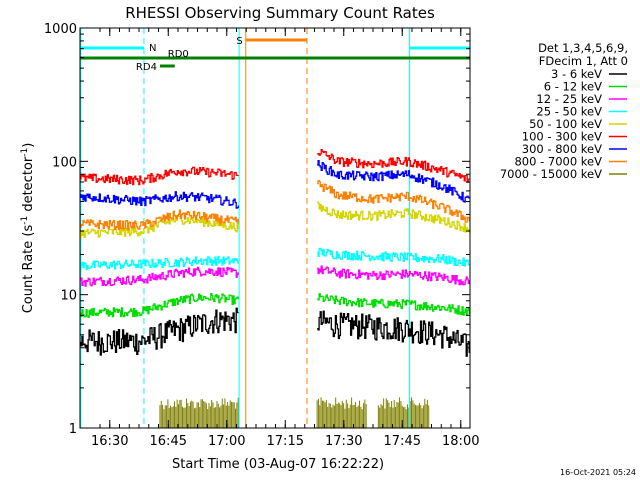  I want to click on chart-title: RHESSI Observing Summary Count Rates, so click(280, 13).